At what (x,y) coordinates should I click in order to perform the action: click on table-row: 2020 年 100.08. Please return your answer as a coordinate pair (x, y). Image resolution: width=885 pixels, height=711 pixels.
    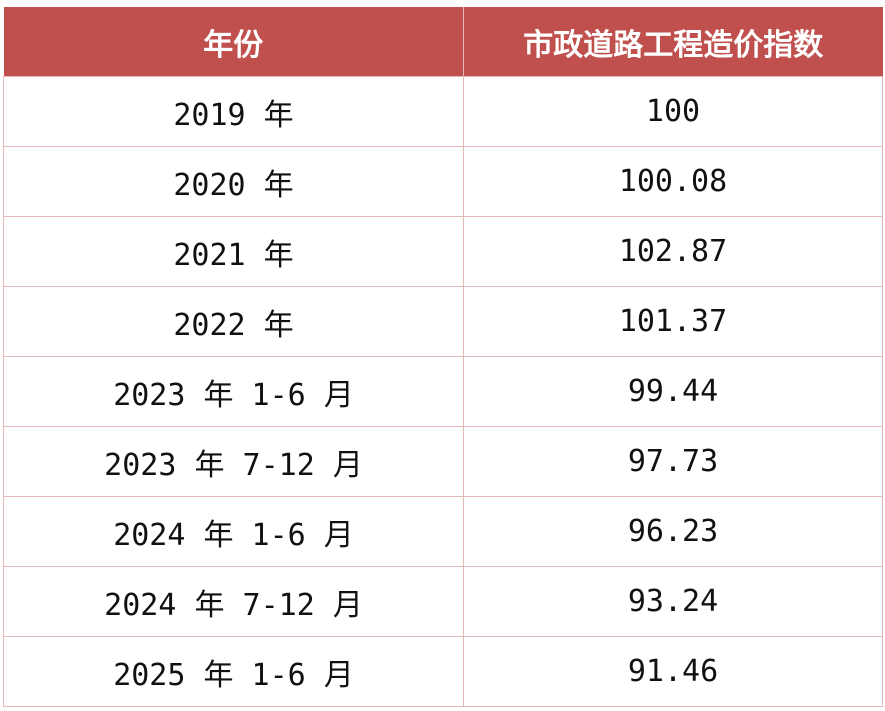
    Looking at the image, I should click on (443, 181).